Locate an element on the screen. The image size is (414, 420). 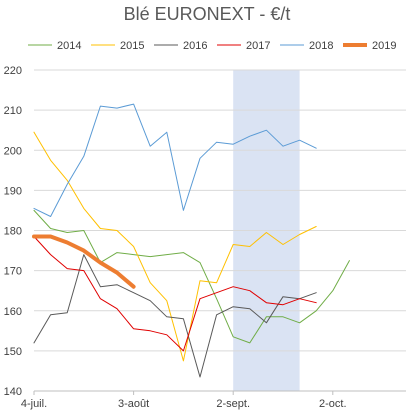
legend-label: 2019 is located at coordinates (384, 46).